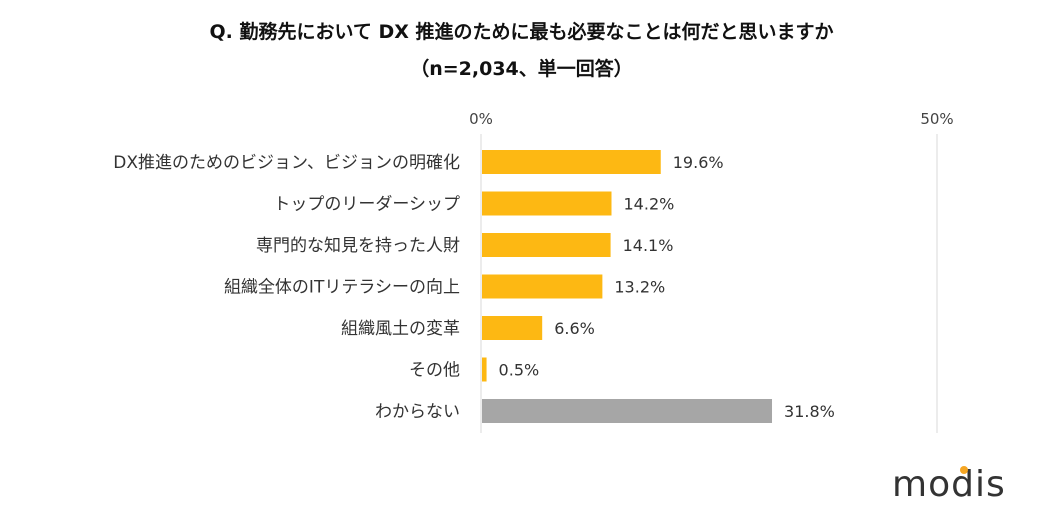 The image size is (1043, 532). Describe the element at coordinates (648, 245) in the screenshot. I see `data-label: 14.1%` at that location.